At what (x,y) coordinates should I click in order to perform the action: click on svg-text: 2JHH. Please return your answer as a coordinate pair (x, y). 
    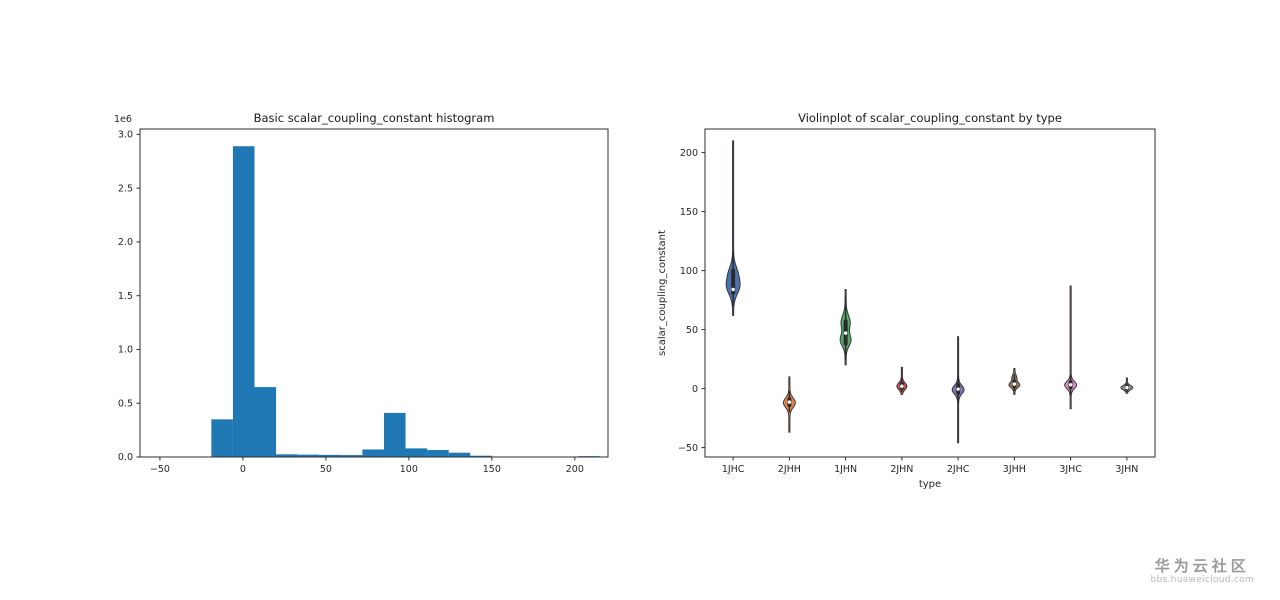
    Looking at the image, I should click on (789, 469).